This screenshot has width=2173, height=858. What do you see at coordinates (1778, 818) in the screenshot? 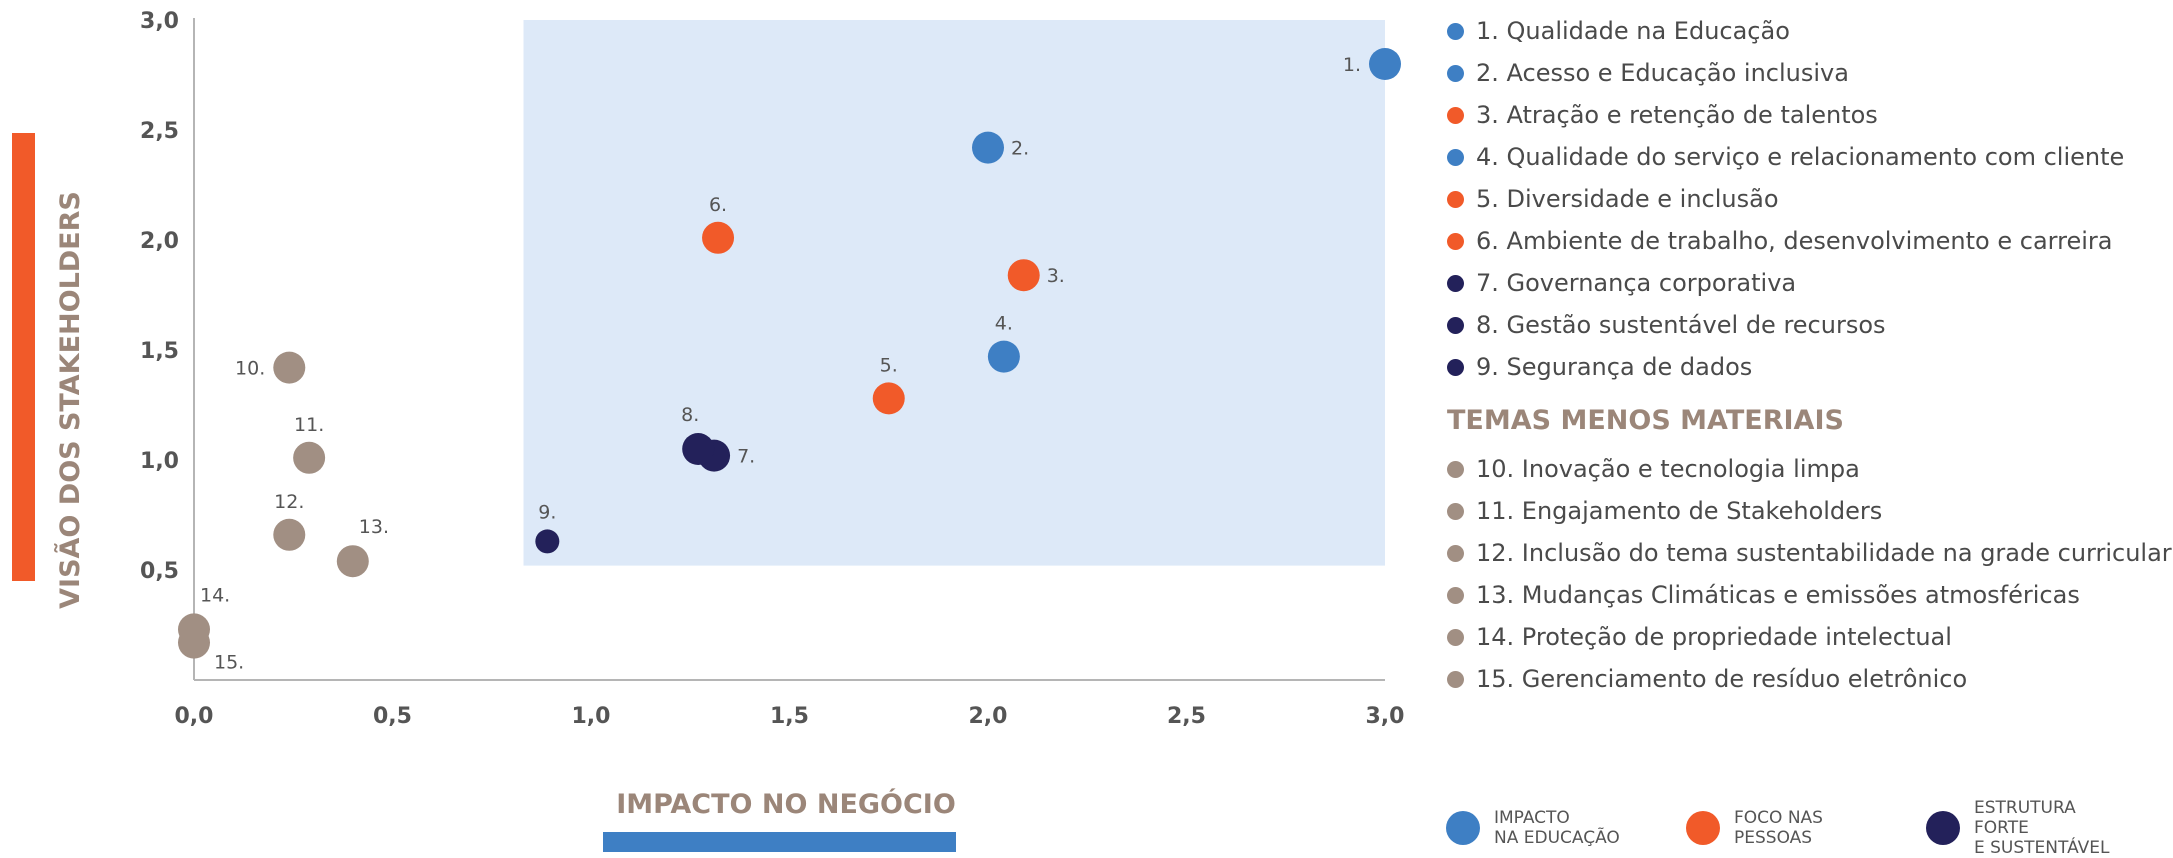
I see `category-label-line: FOCO NAS` at bounding box center [1778, 818].